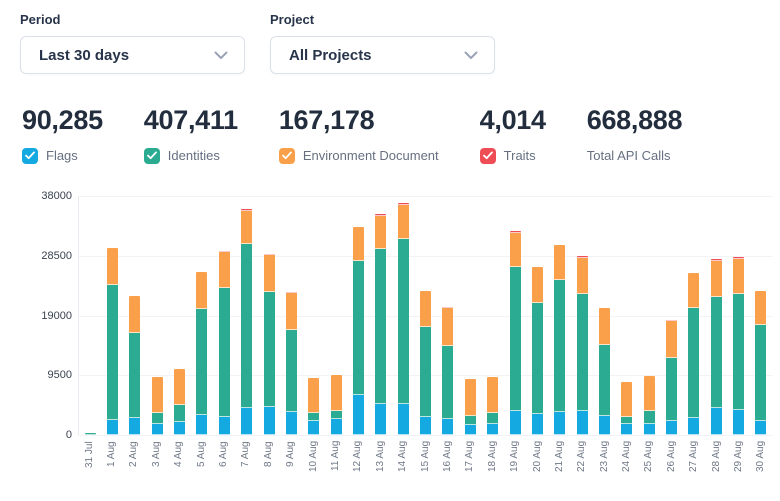 Image resolution: width=780 pixels, height=501 pixels. I want to click on bar-column-19-aug, so click(515, 315).